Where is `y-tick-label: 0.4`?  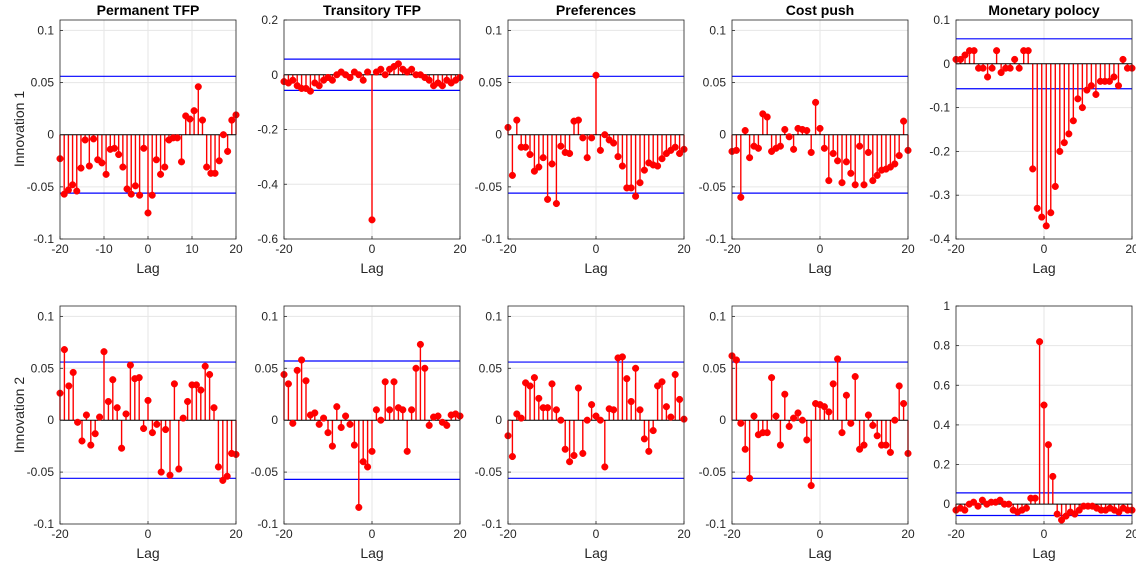
y-tick-label: 0.4 is located at coordinates (941, 425).